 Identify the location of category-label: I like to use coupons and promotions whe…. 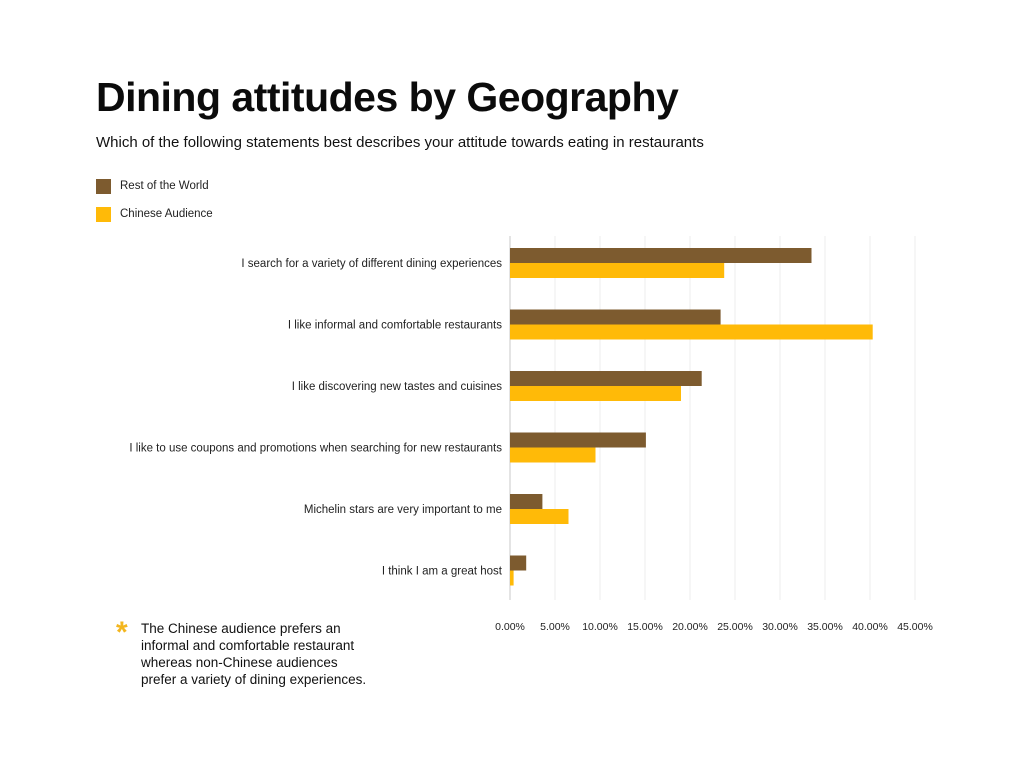
(315, 449).